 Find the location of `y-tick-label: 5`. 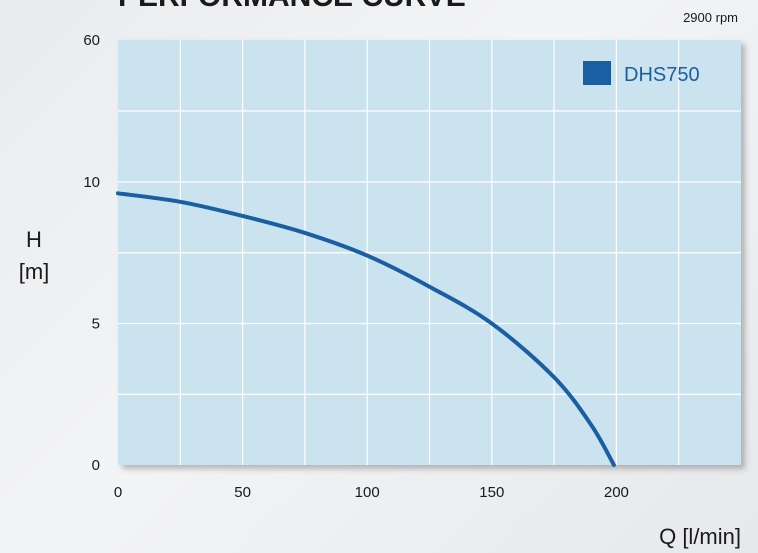

y-tick-label: 5 is located at coordinates (96, 324).